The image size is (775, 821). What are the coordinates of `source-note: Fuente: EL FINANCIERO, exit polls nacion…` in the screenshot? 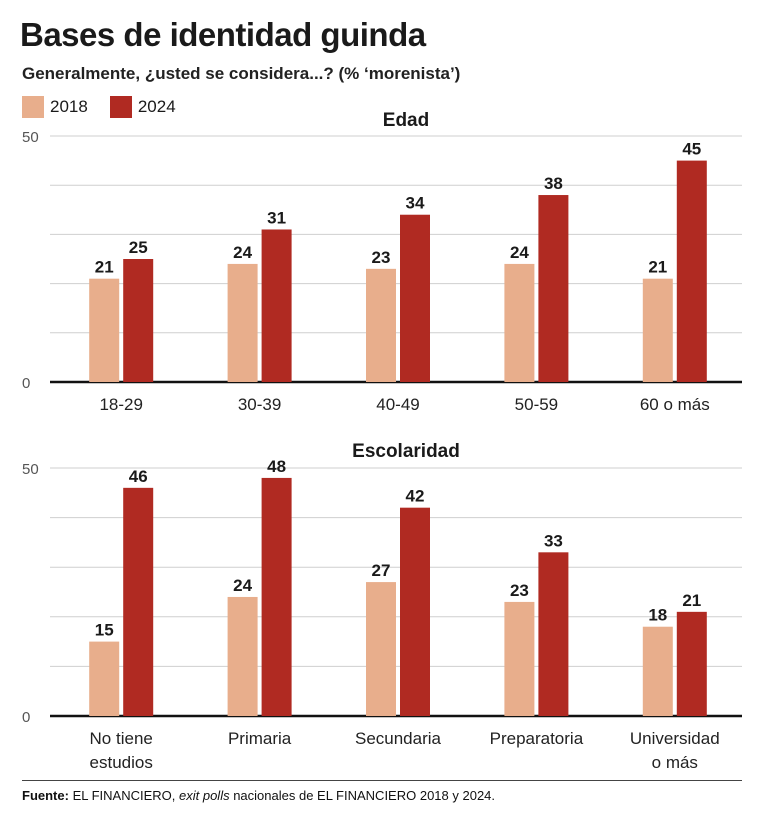 It's located at (258, 795).